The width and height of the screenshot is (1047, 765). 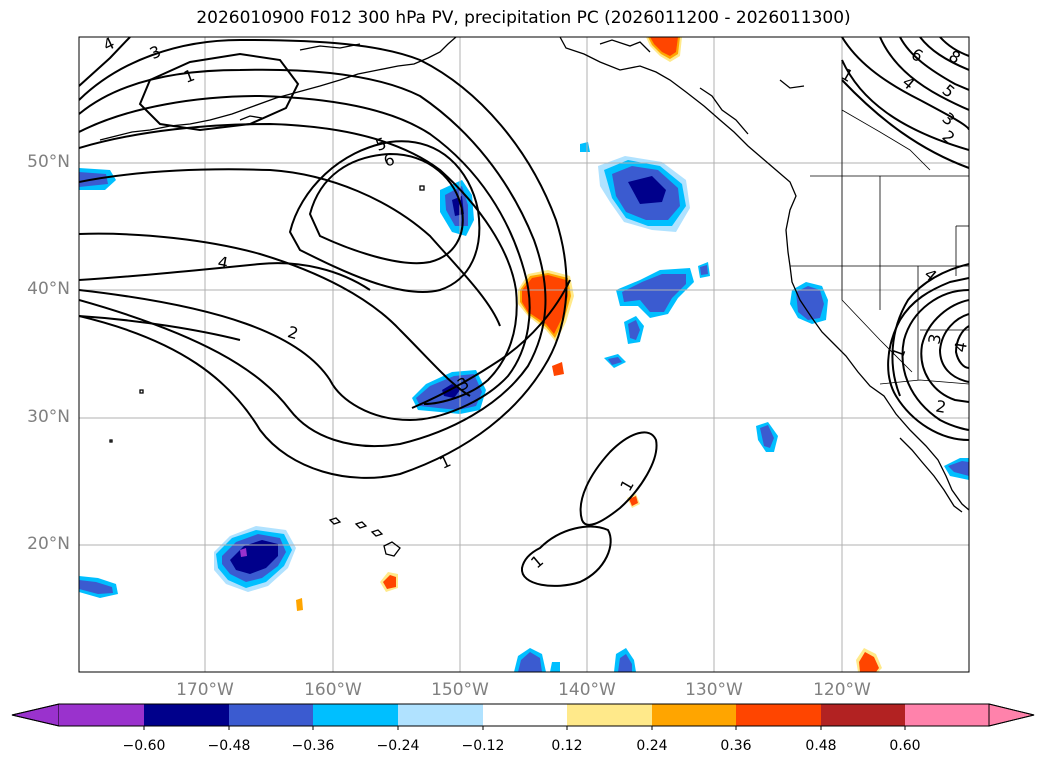 I want to click on colorbar-tick-label: 0.48, so click(x=821, y=746).